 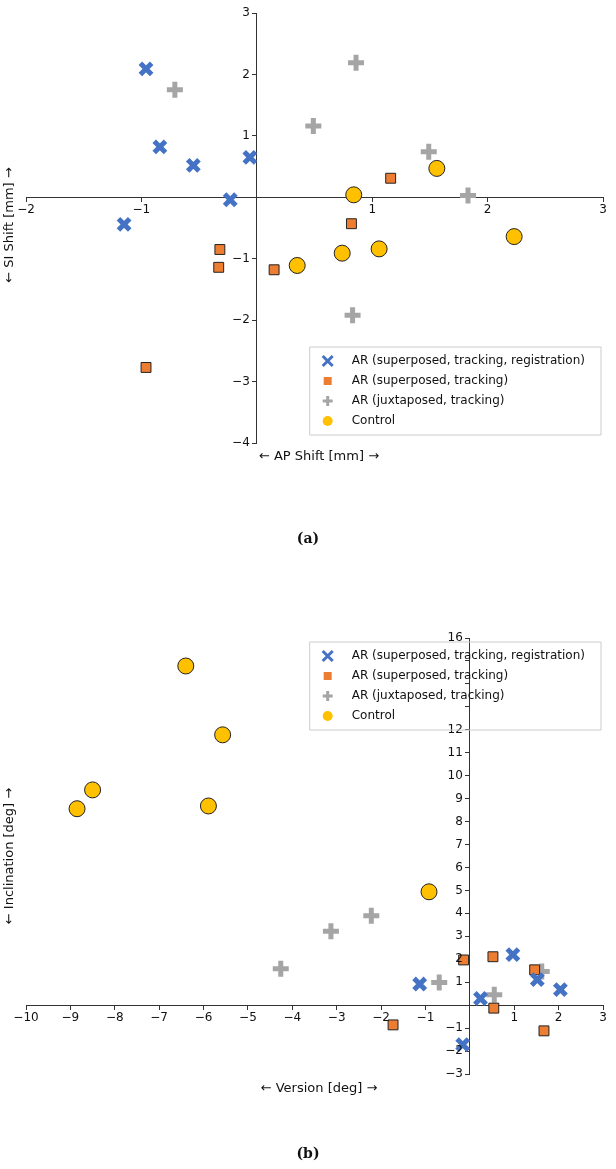 I want to click on y-tick-label: 10, so click(x=455, y=774).